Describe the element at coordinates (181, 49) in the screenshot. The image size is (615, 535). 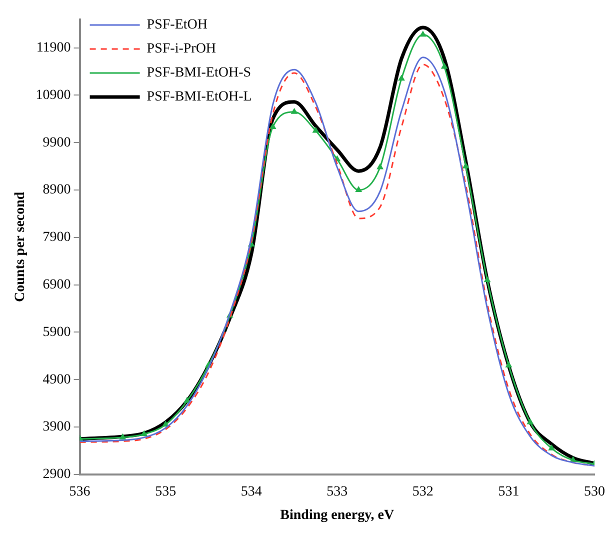
I see `legend-label: PSF-i-PrOH` at that location.